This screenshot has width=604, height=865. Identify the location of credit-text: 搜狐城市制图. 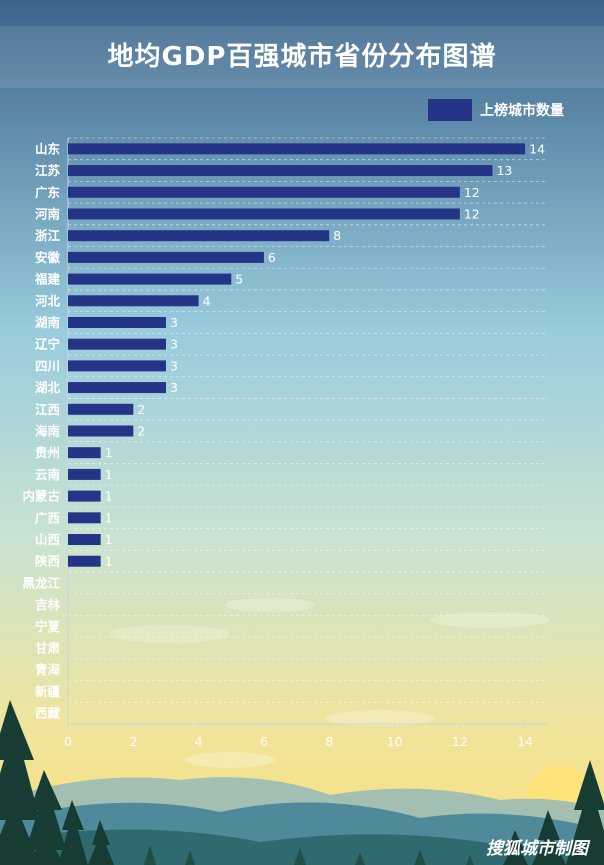
(537, 849).